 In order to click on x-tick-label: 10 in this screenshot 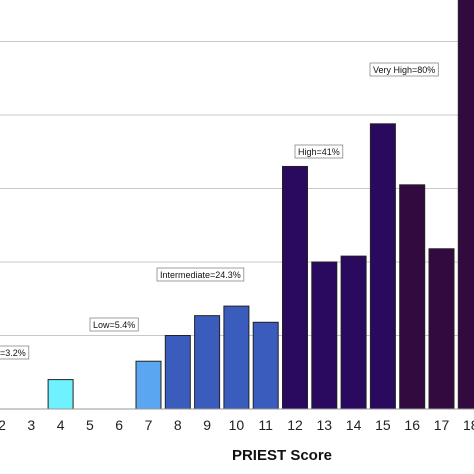, I will do `click(237, 425)`.